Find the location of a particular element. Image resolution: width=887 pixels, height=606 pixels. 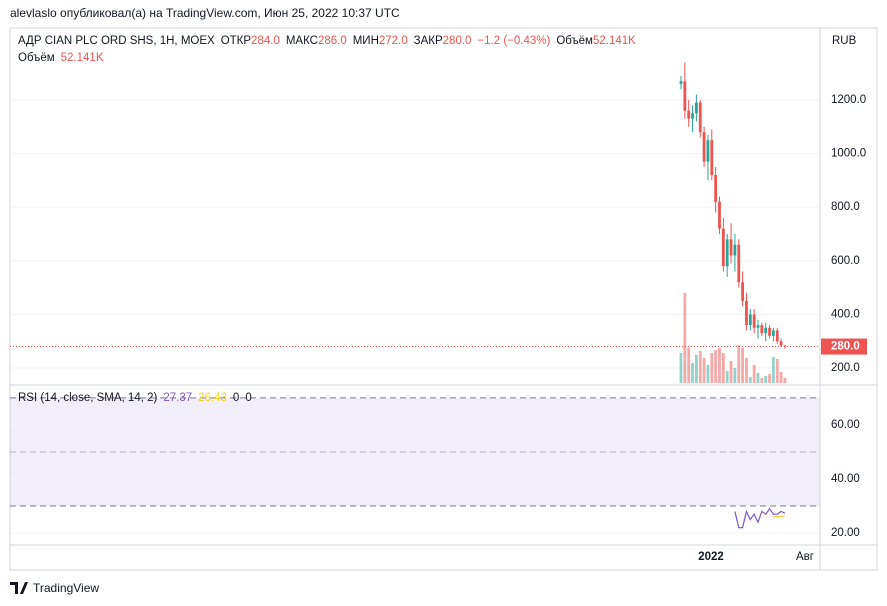

footer: TradingView is located at coordinates (66, 588).